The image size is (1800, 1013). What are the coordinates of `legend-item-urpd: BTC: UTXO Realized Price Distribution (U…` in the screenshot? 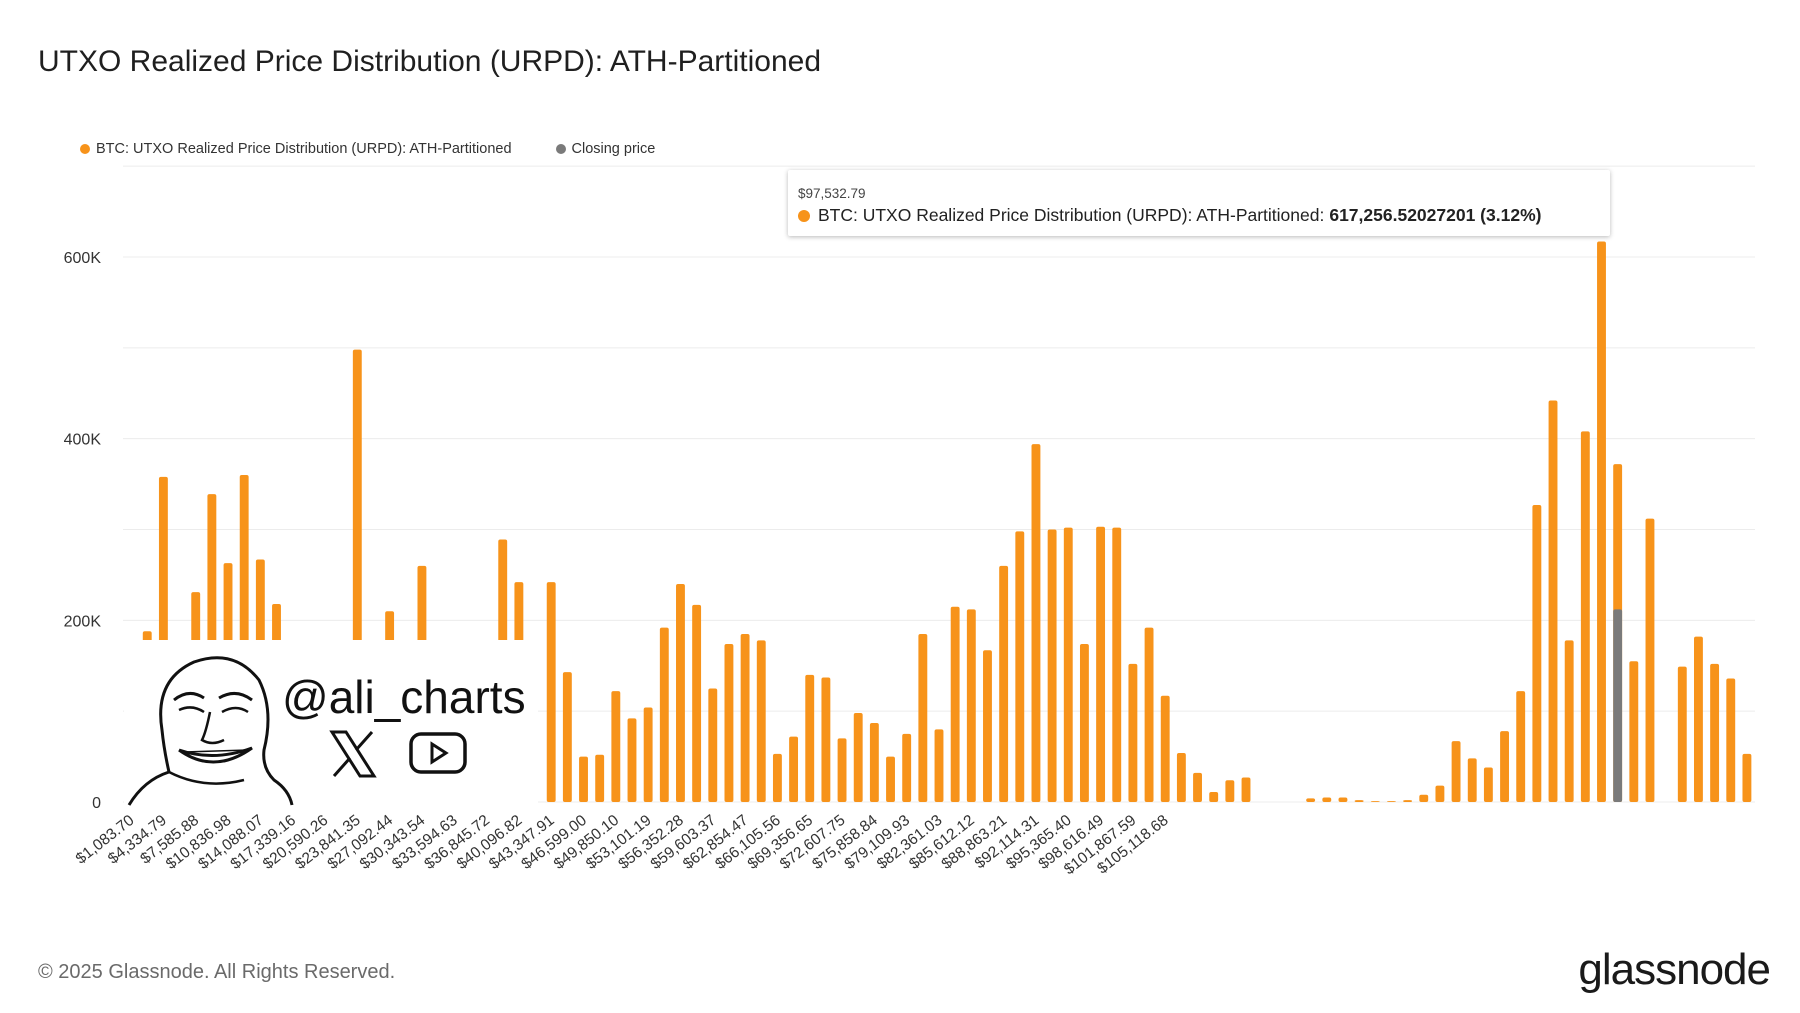 It's located at (296, 149).